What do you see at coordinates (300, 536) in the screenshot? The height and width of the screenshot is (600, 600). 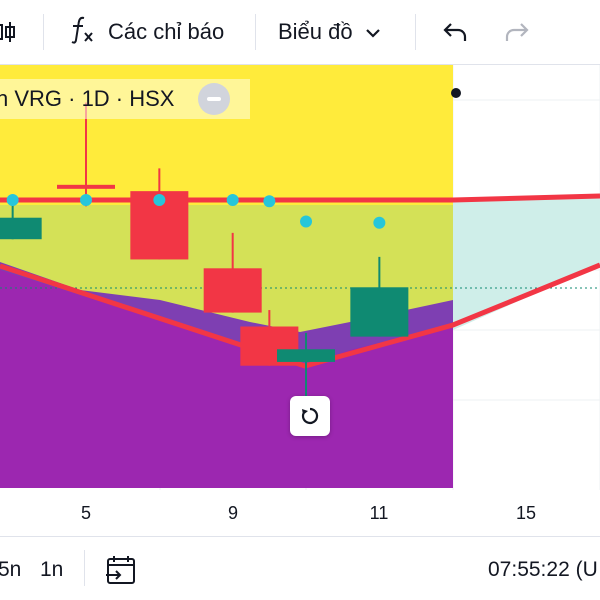 I see `bottombar-border` at bounding box center [300, 536].